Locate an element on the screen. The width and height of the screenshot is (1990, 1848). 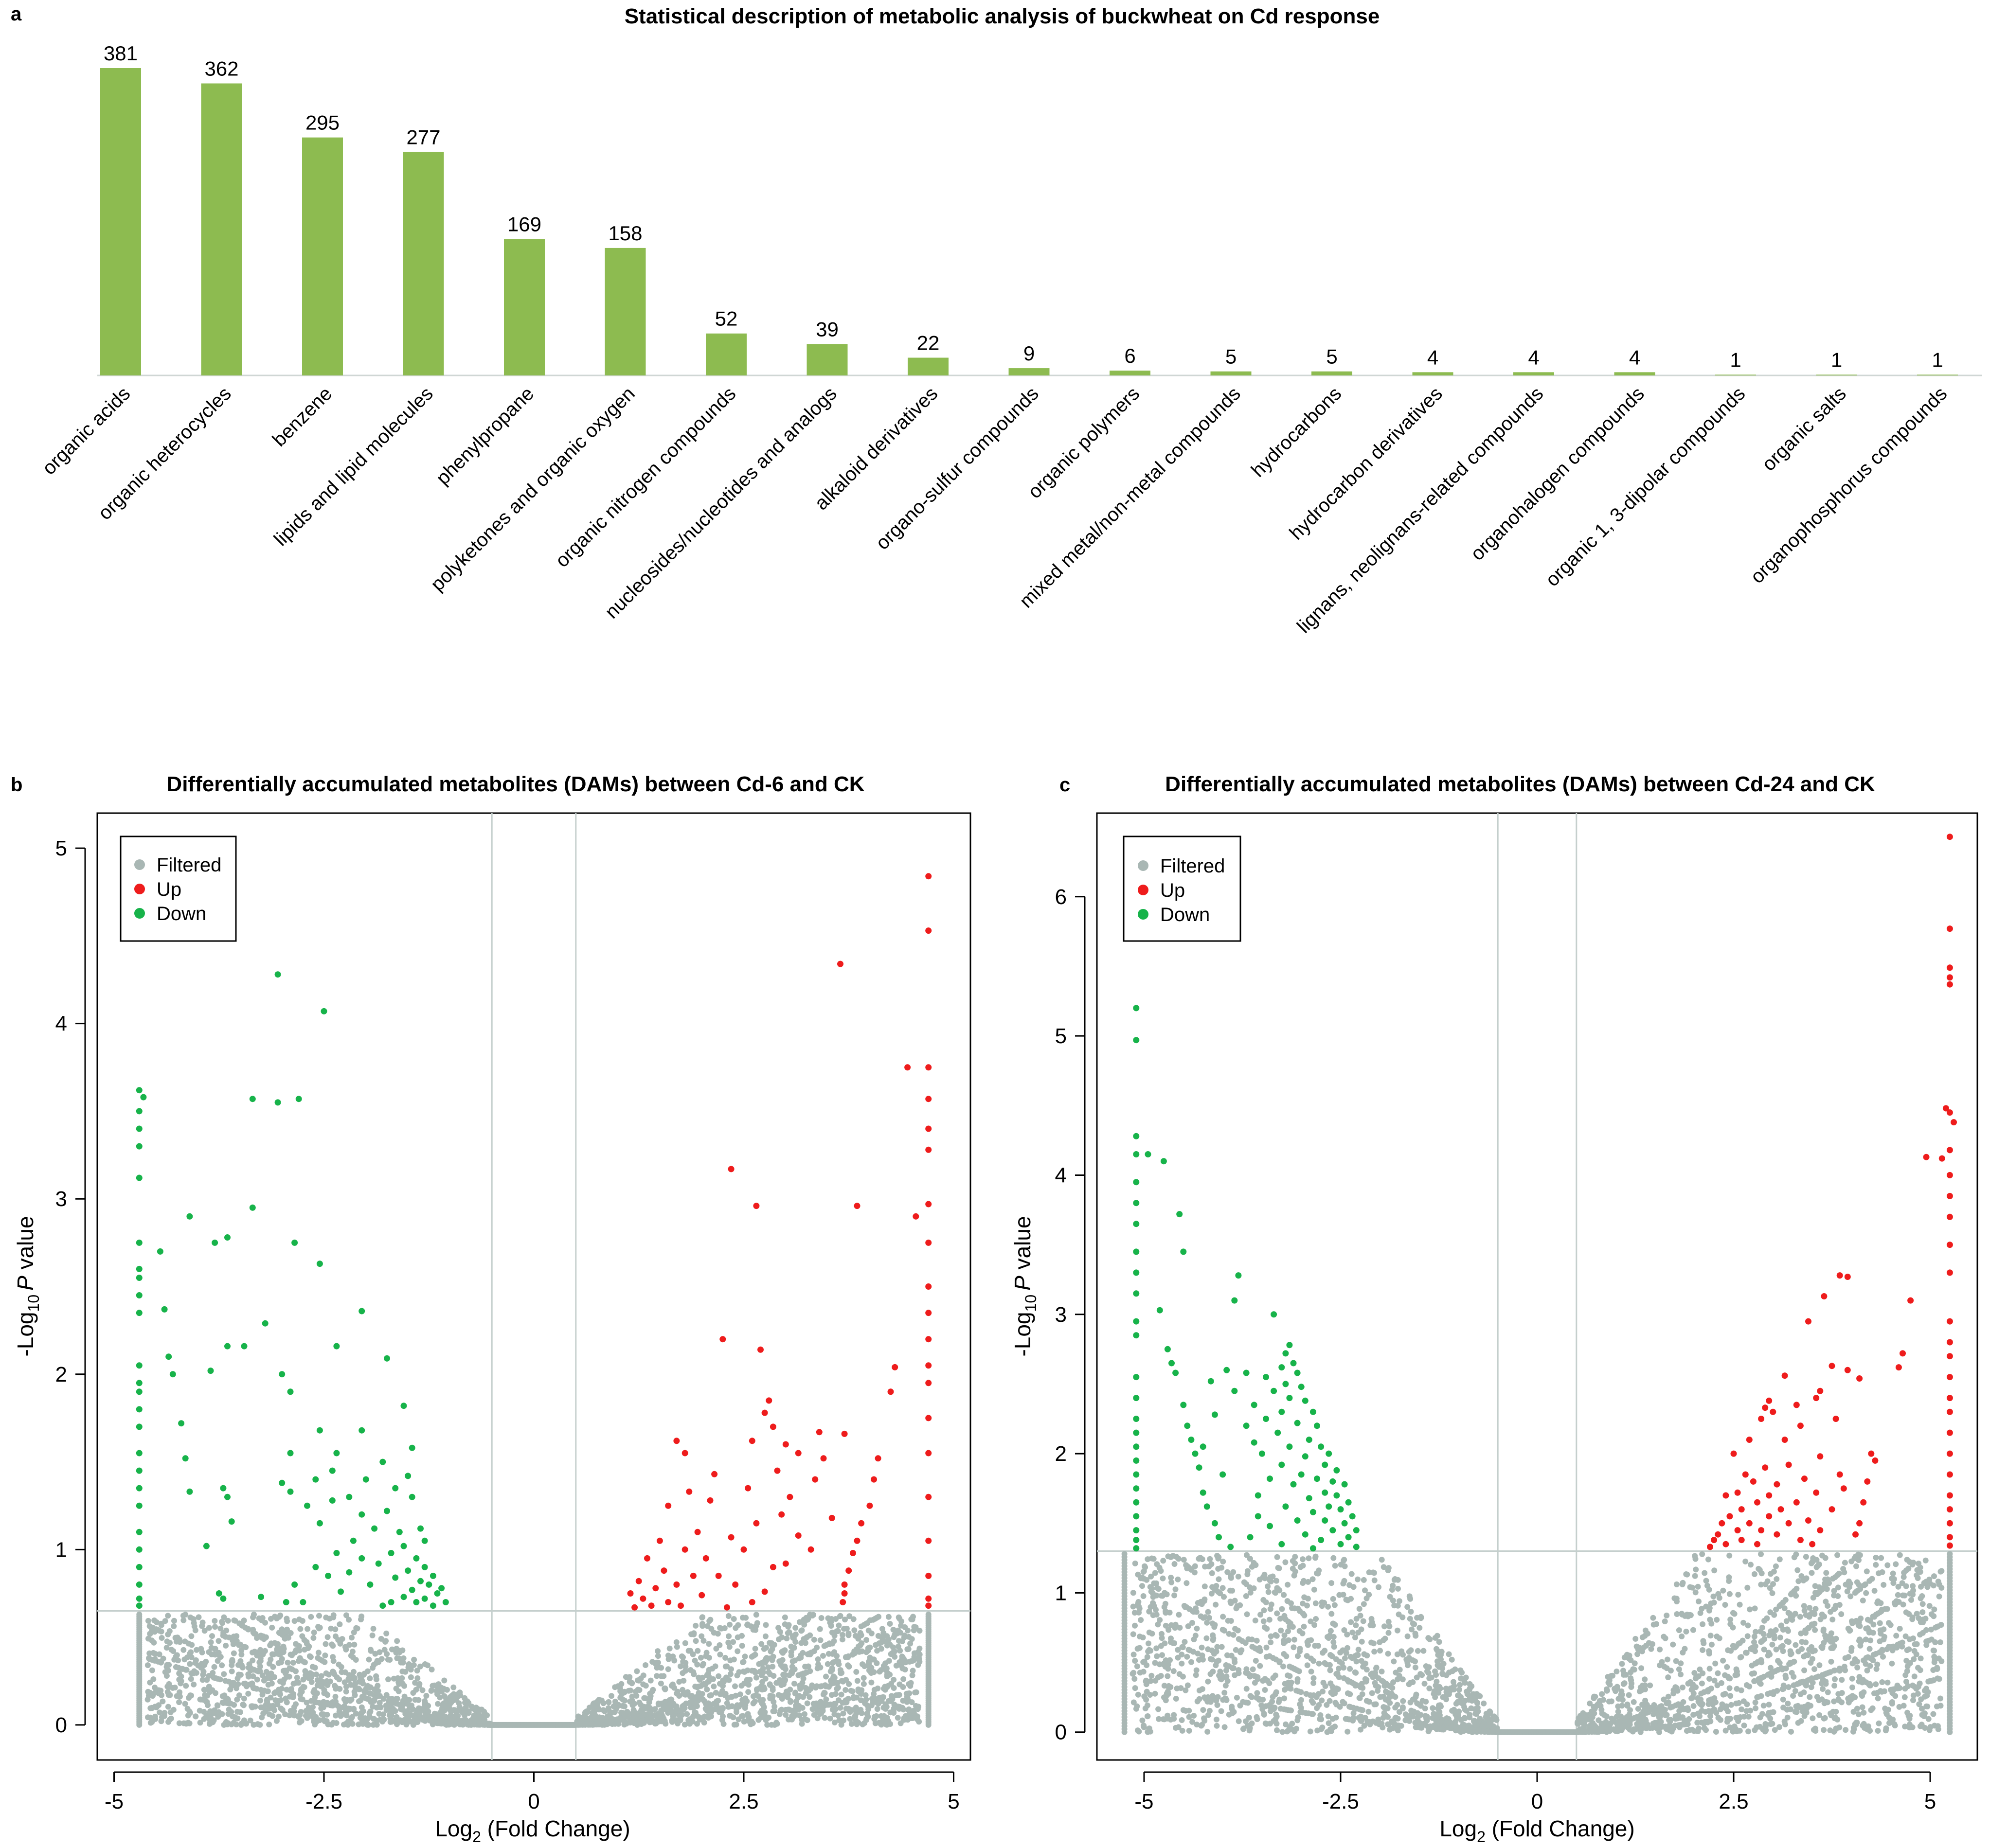
bar-value-label: 1 is located at coordinates (1735, 360).